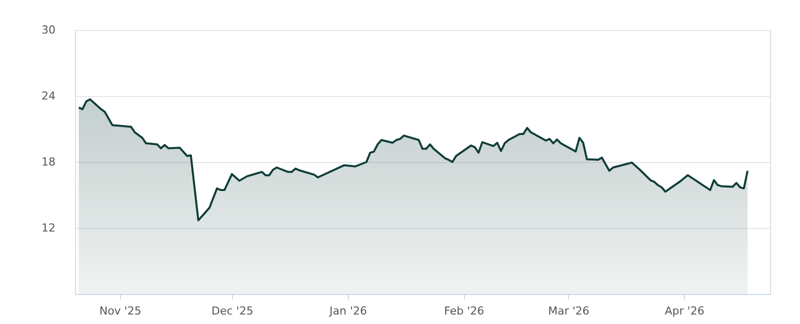 The image size is (800, 324). I want to click on x-tick-label: Feb '26, so click(464, 311).